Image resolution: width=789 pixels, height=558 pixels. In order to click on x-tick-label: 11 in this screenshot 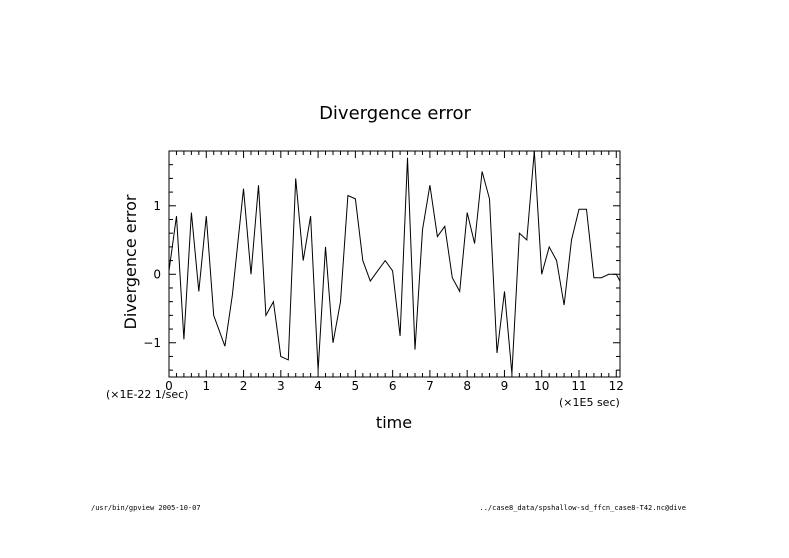, I will do `click(578, 386)`.